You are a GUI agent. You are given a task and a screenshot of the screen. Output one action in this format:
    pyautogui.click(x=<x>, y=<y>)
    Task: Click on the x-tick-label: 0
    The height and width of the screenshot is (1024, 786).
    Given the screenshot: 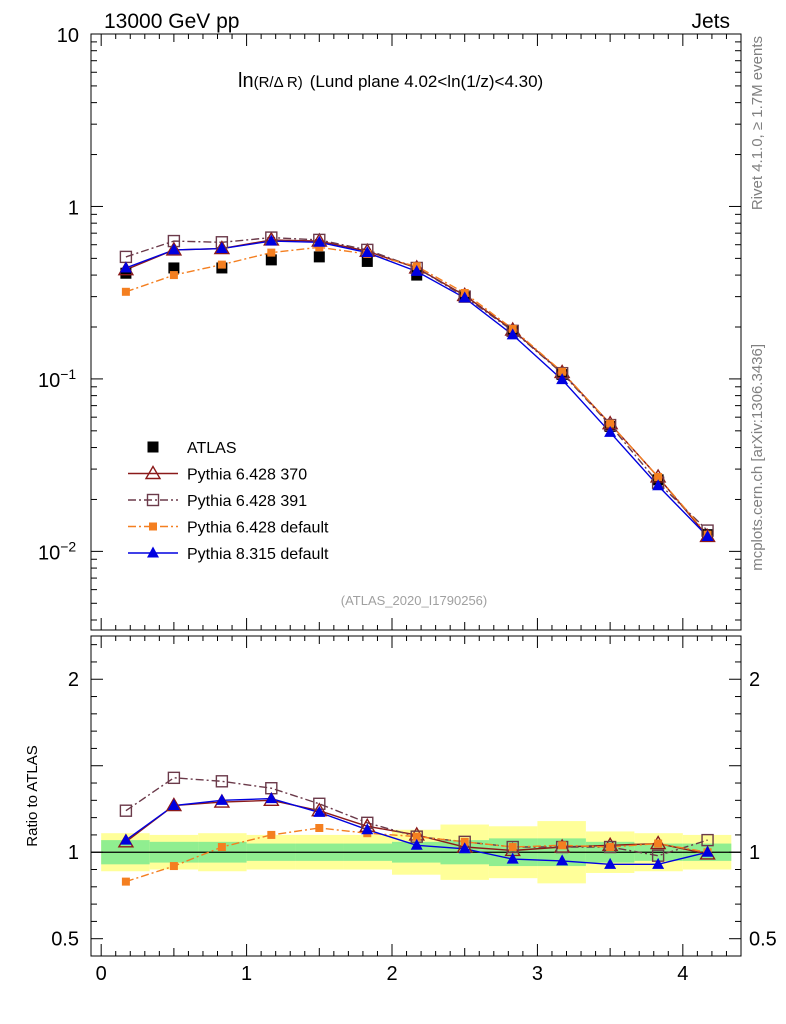 What is the action you would take?
    pyautogui.click(x=101, y=974)
    